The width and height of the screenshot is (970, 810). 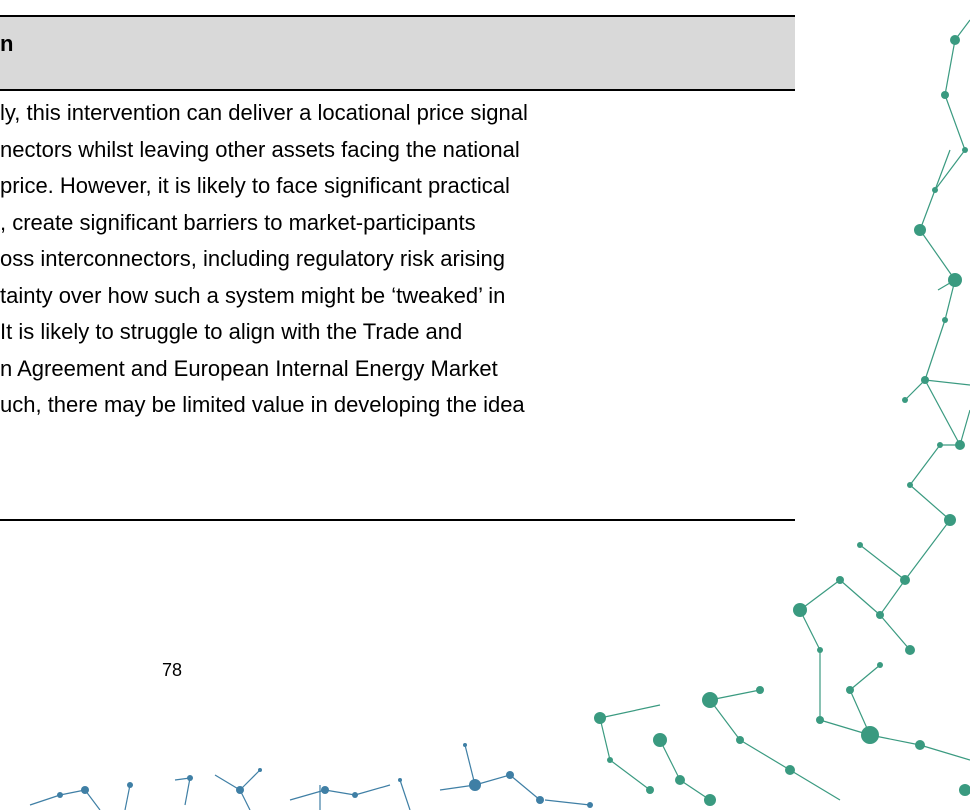 What do you see at coordinates (7, 43) in the screenshot?
I see `section-title: n` at bounding box center [7, 43].